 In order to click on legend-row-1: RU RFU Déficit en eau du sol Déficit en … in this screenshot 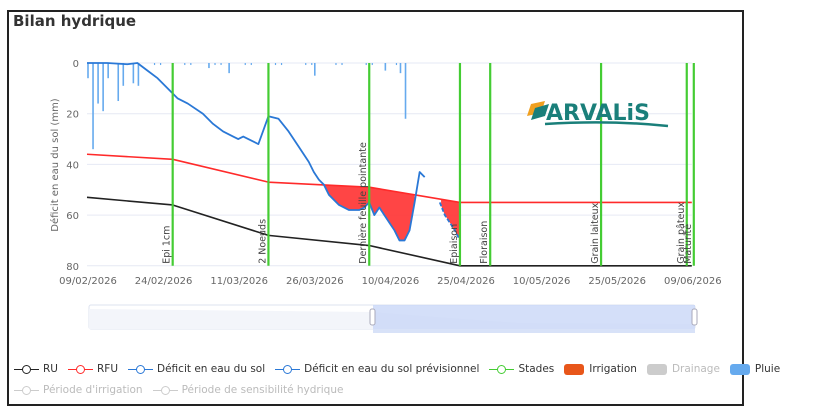, I will do `click(402, 369)`.